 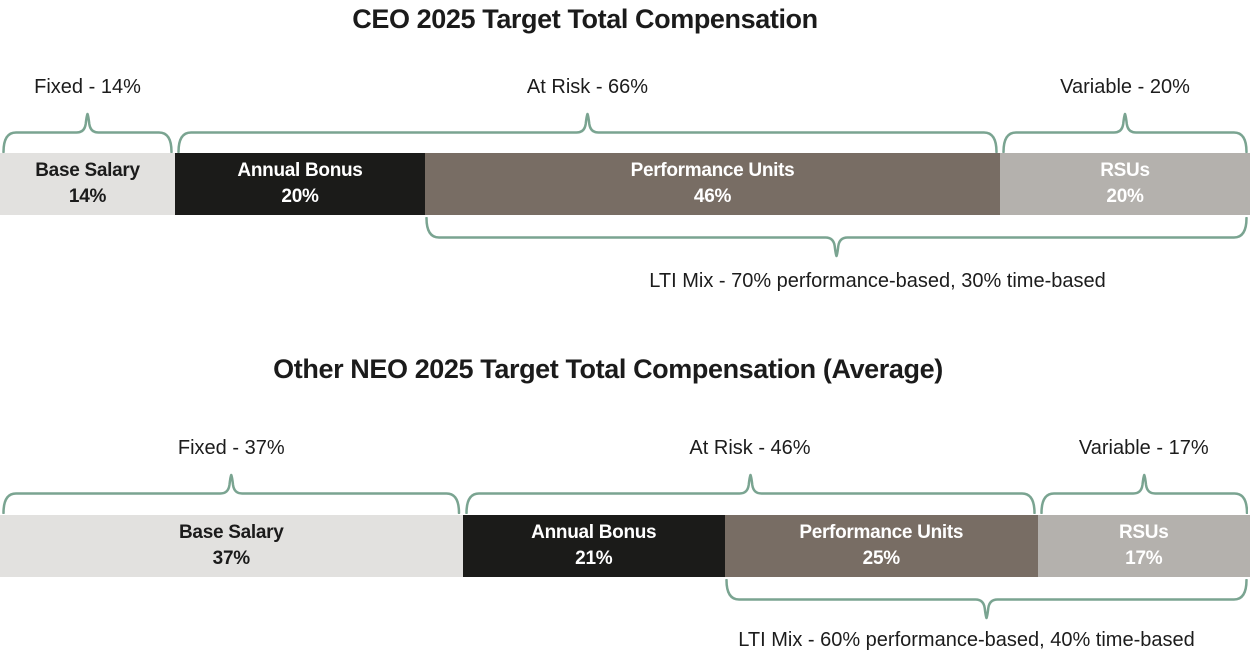 What do you see at coordinates (594, 558) in the screenshot?
I see `segment-value: 21%` at bounding box center [594, 558].